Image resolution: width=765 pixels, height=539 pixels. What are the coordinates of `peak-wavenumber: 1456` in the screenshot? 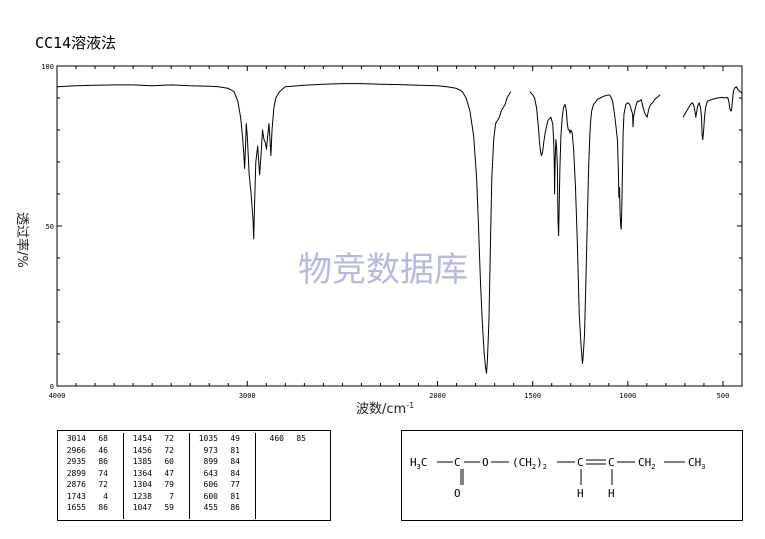 It's located at (142, 450).